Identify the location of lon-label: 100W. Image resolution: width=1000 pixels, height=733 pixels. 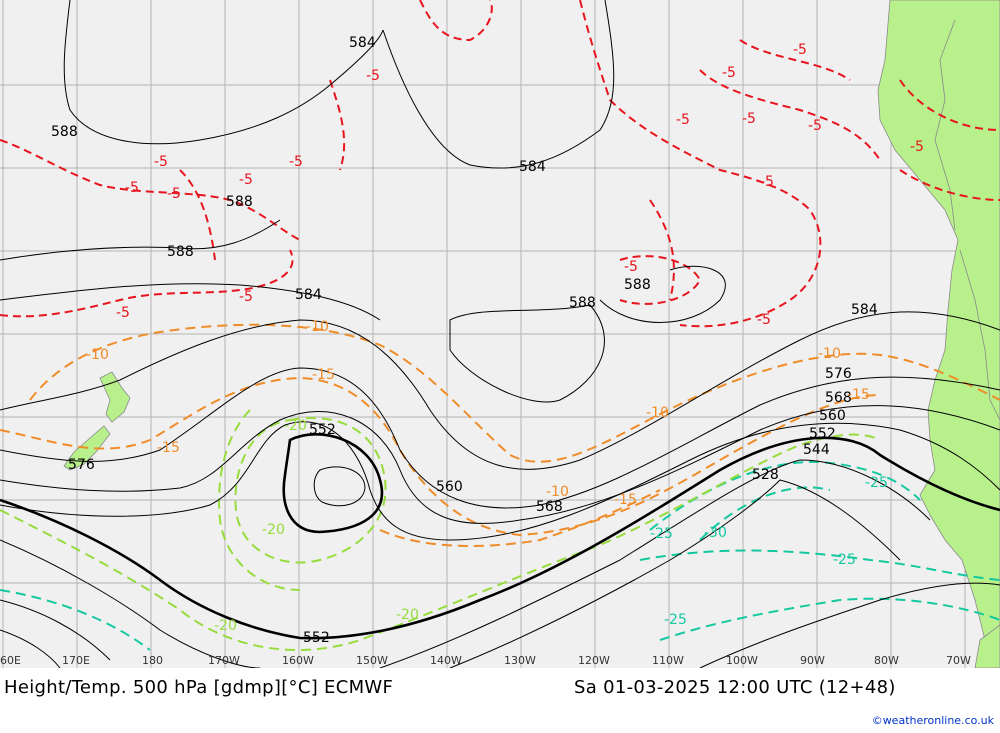
(742, 660).